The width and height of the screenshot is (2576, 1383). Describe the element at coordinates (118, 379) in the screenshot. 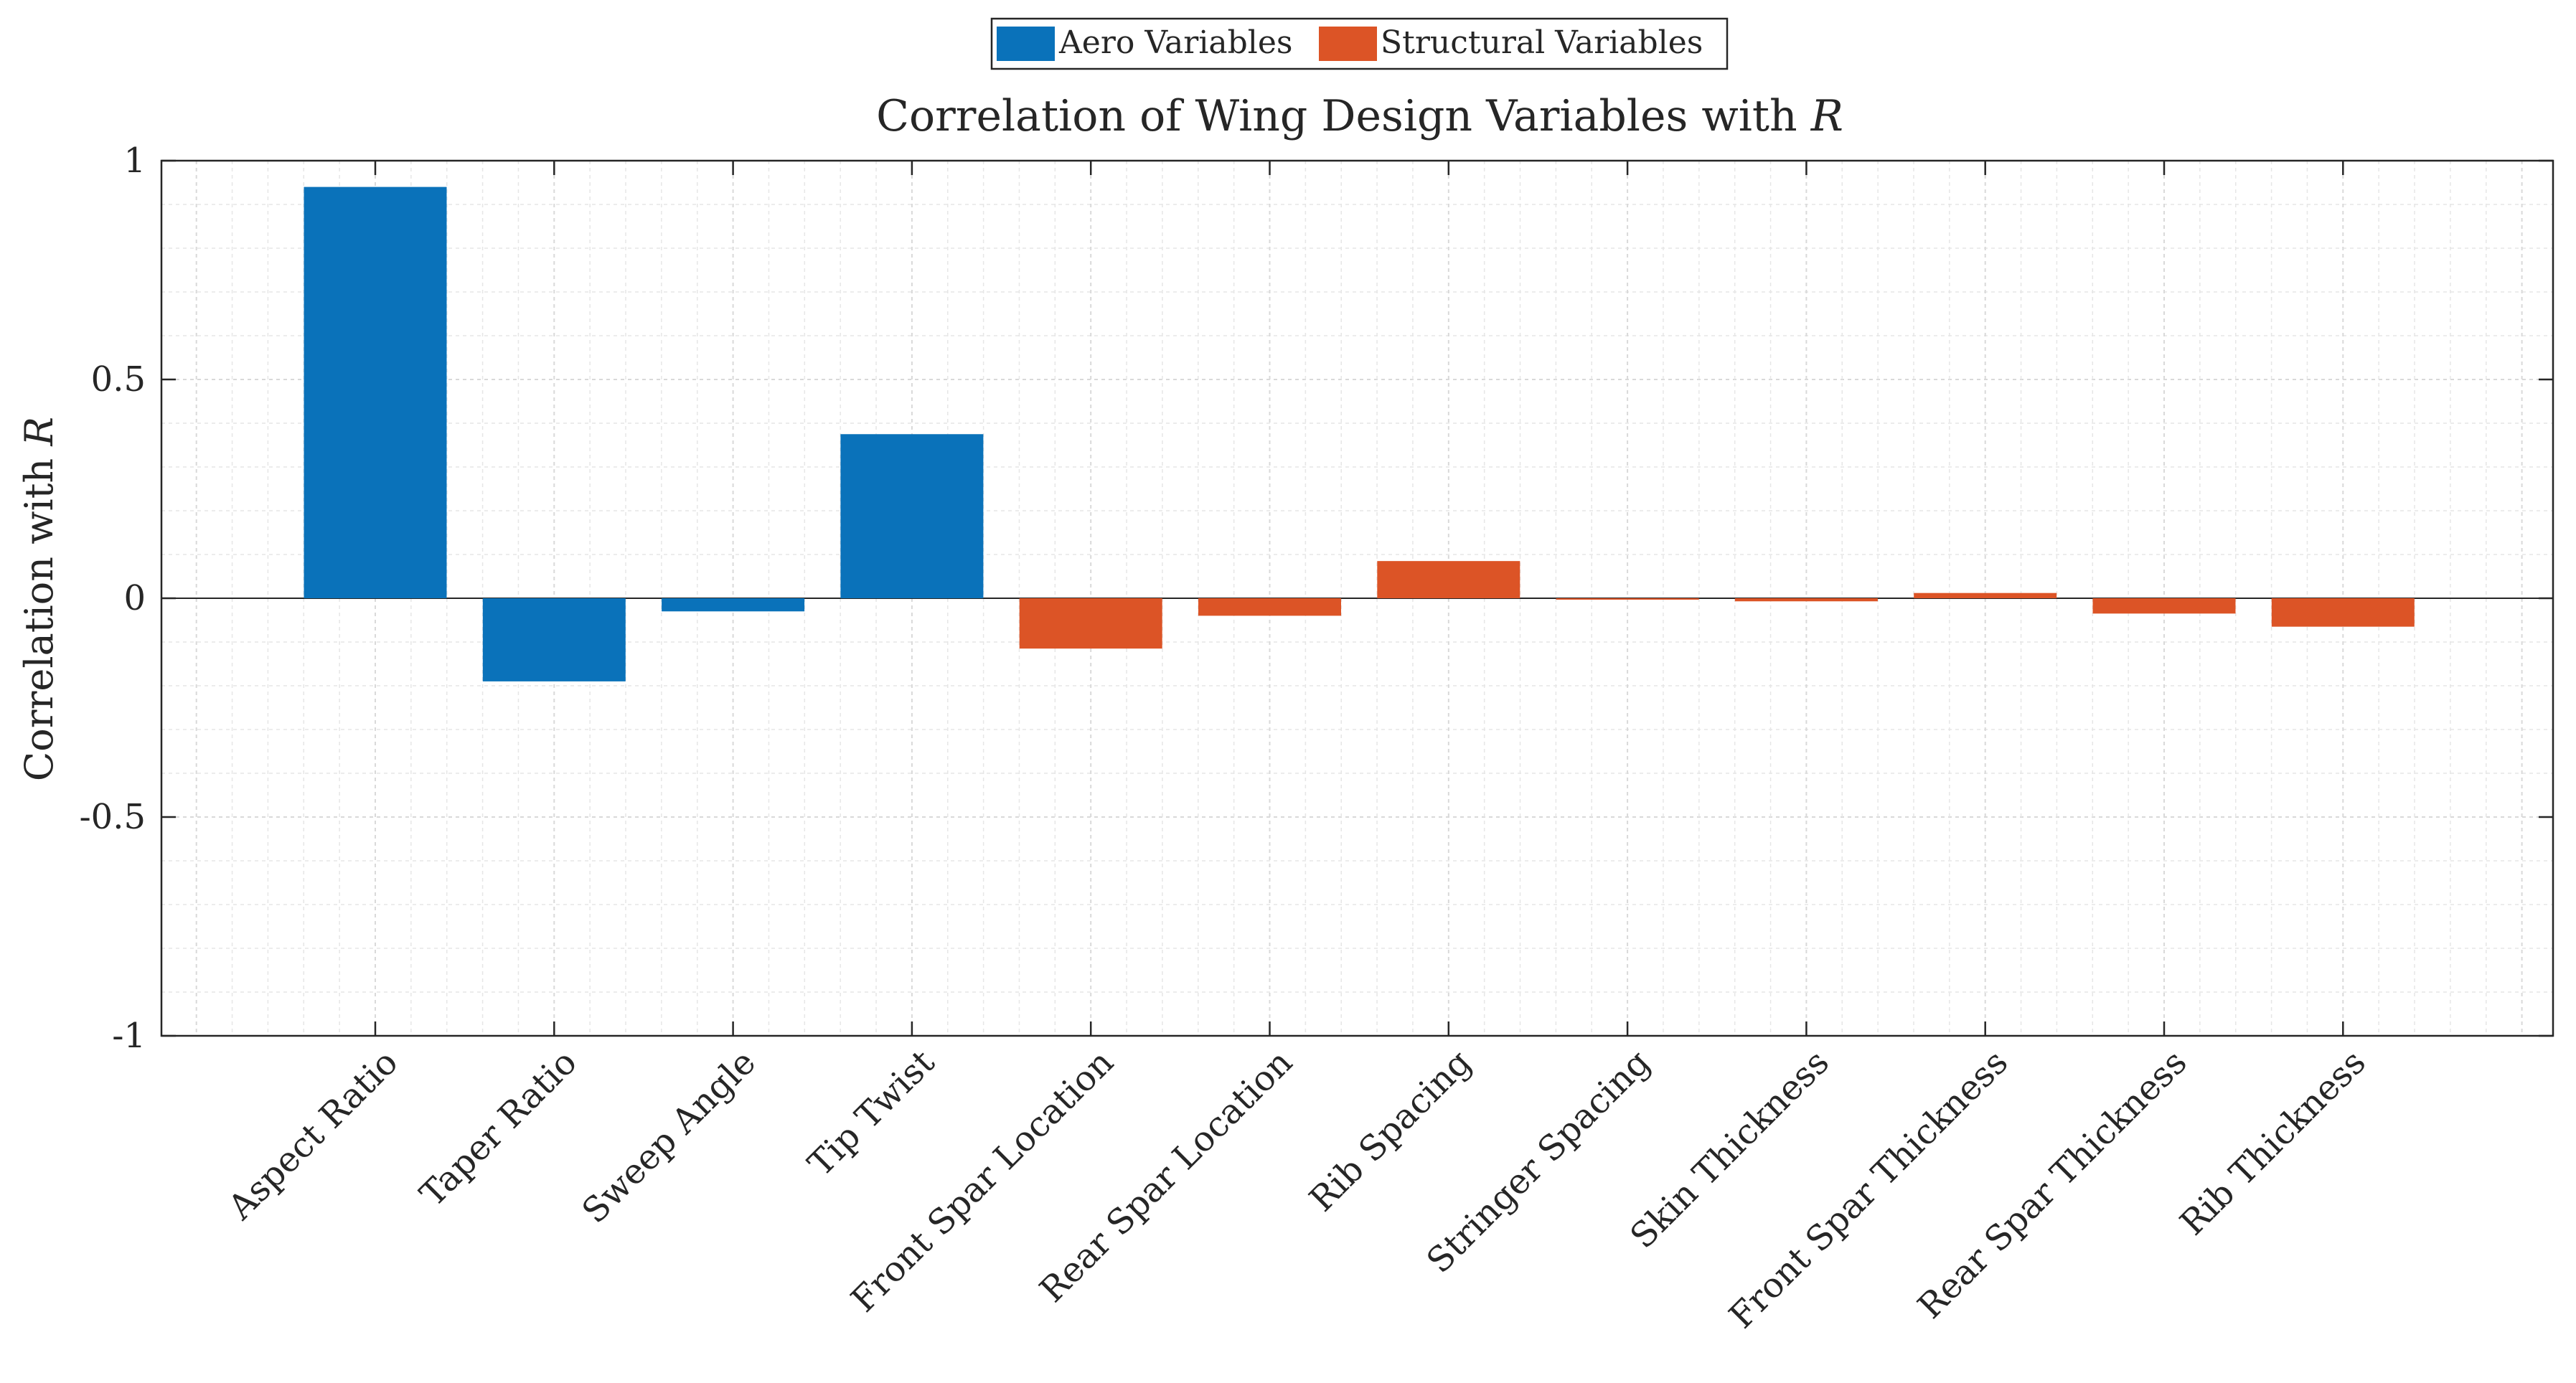

I see `y-tick-label: 0.5` at that location.